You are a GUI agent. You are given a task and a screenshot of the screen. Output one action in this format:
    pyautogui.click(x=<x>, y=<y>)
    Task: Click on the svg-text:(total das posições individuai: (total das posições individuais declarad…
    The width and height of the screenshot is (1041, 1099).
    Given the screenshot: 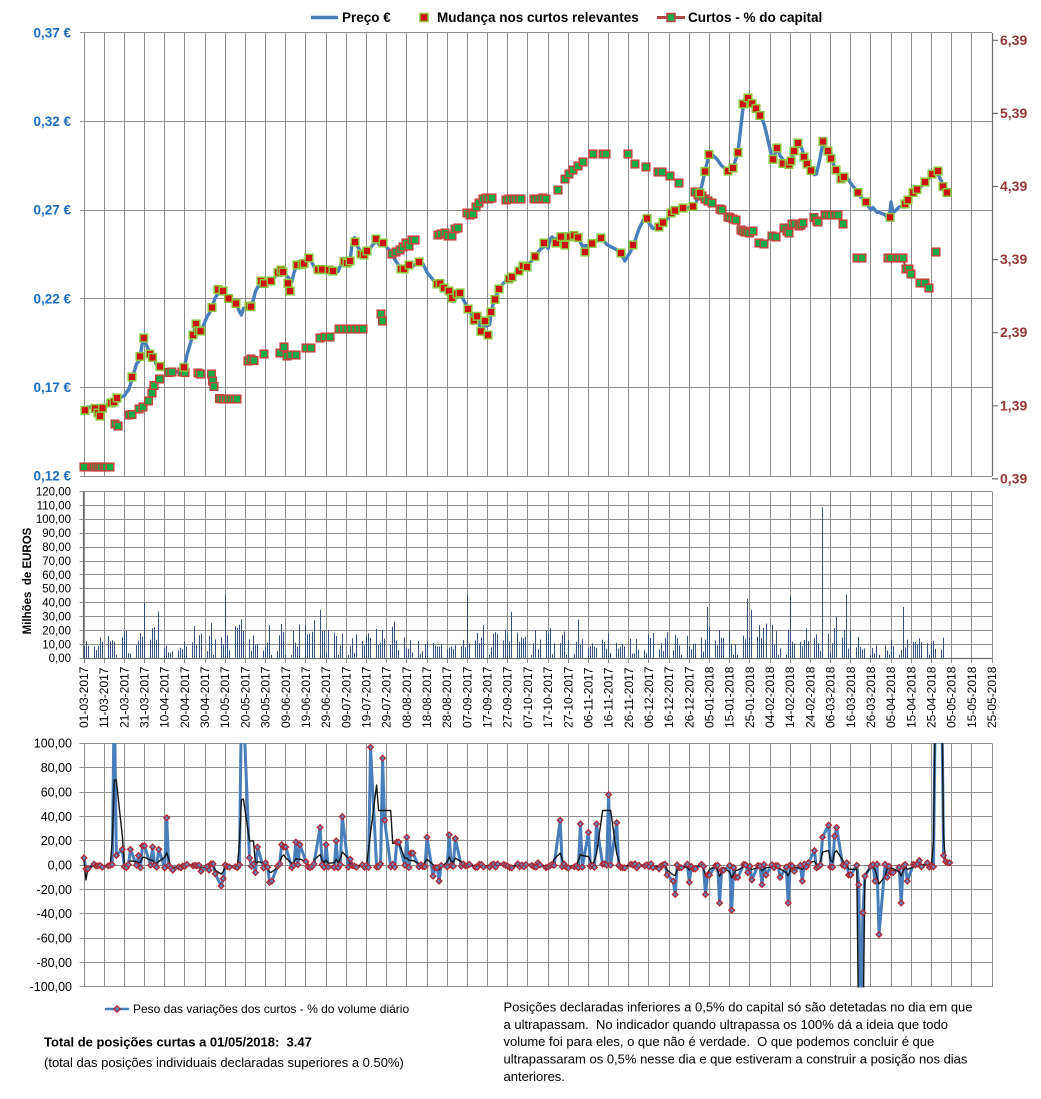 What is the action you would take?
    pyautogui.click(x=224, y=1062)
    